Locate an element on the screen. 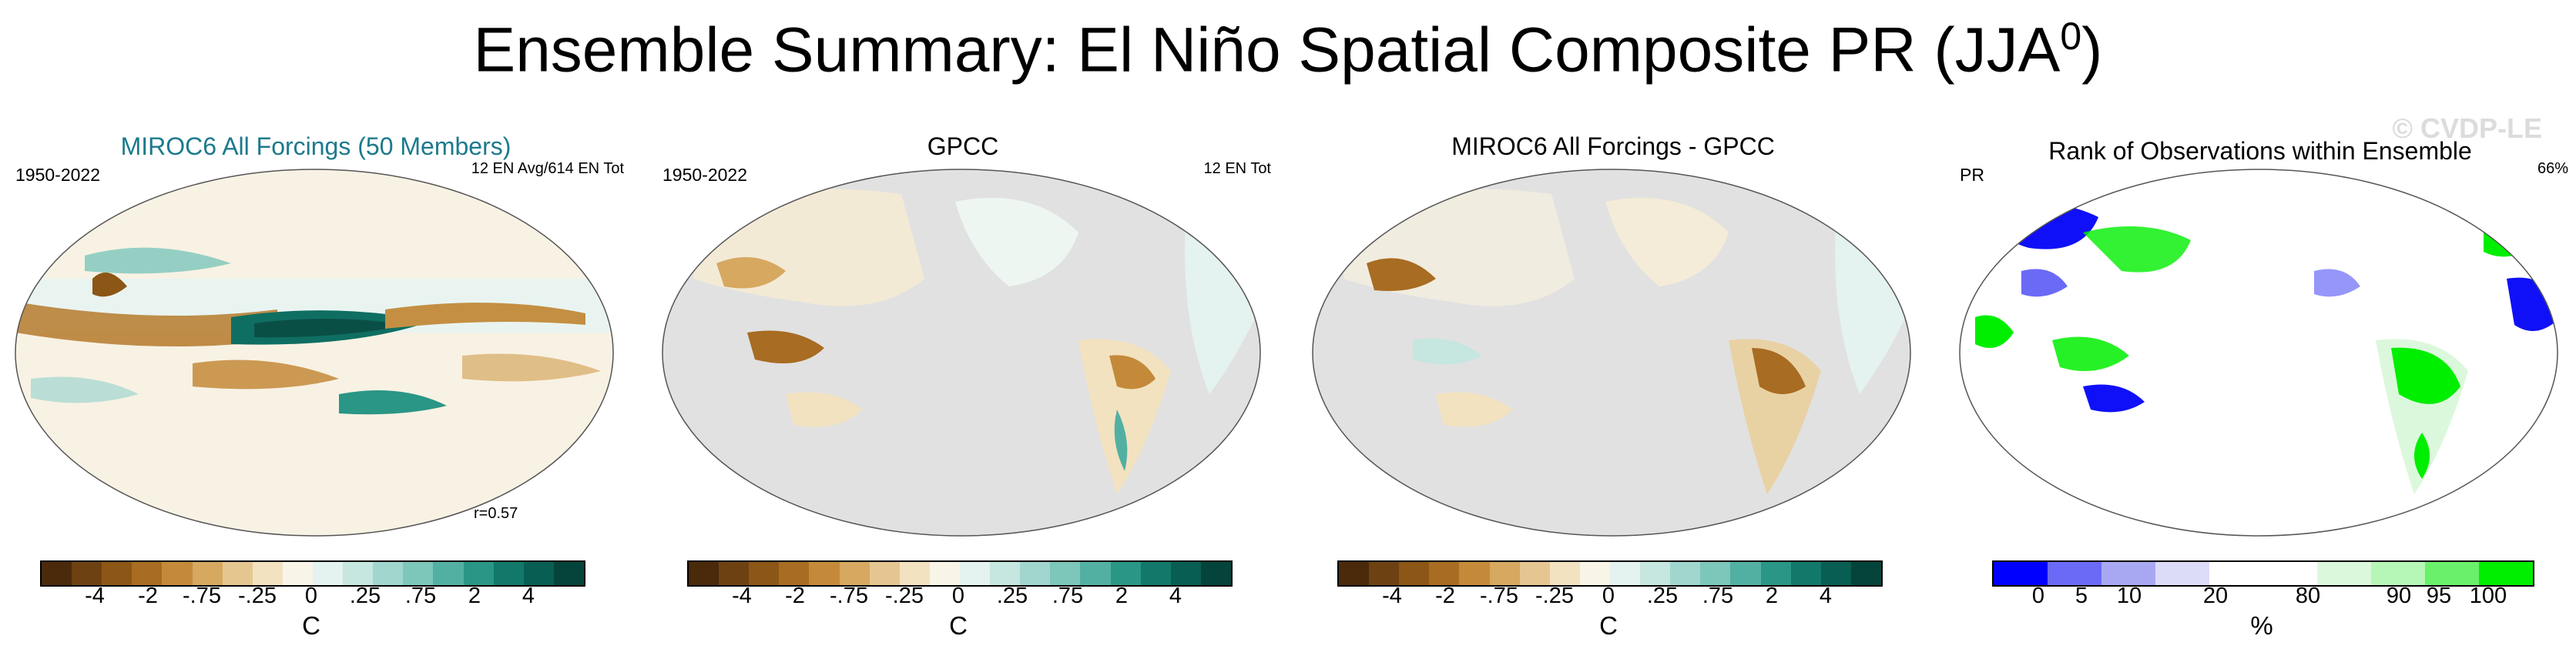 The height and width of the screenshot is (659, 2576). watermark-text: © CVDP-LE is located at coordinates (2467, 128).